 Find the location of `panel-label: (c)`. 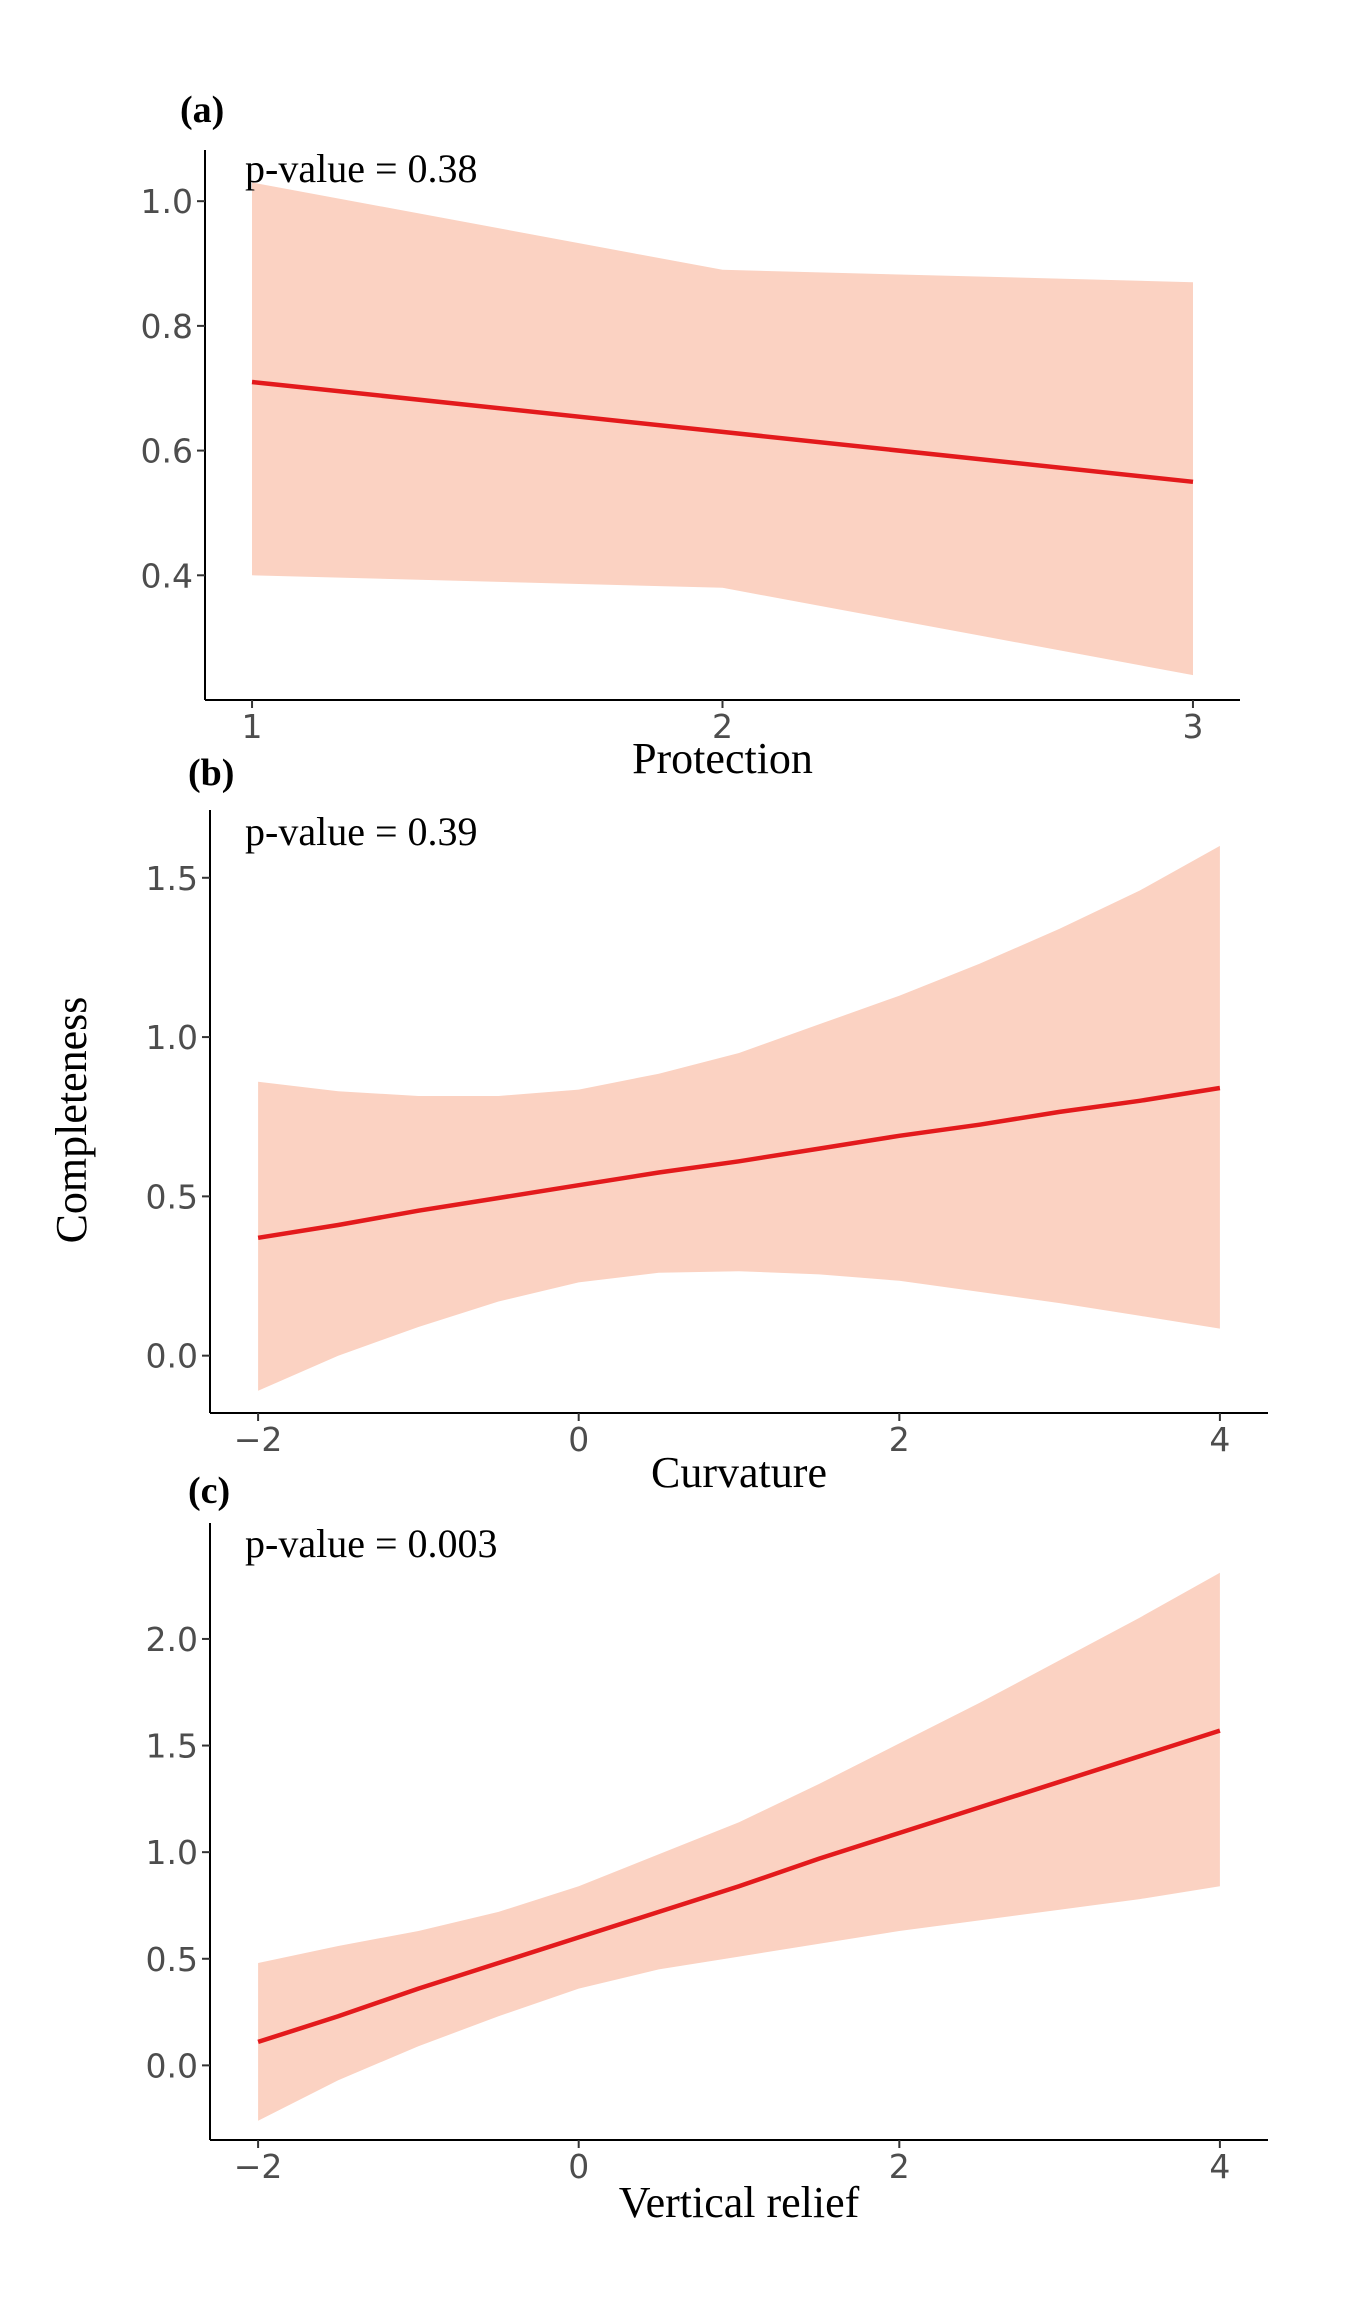

panel-label: (c) is located at coordinates (209, 1491).